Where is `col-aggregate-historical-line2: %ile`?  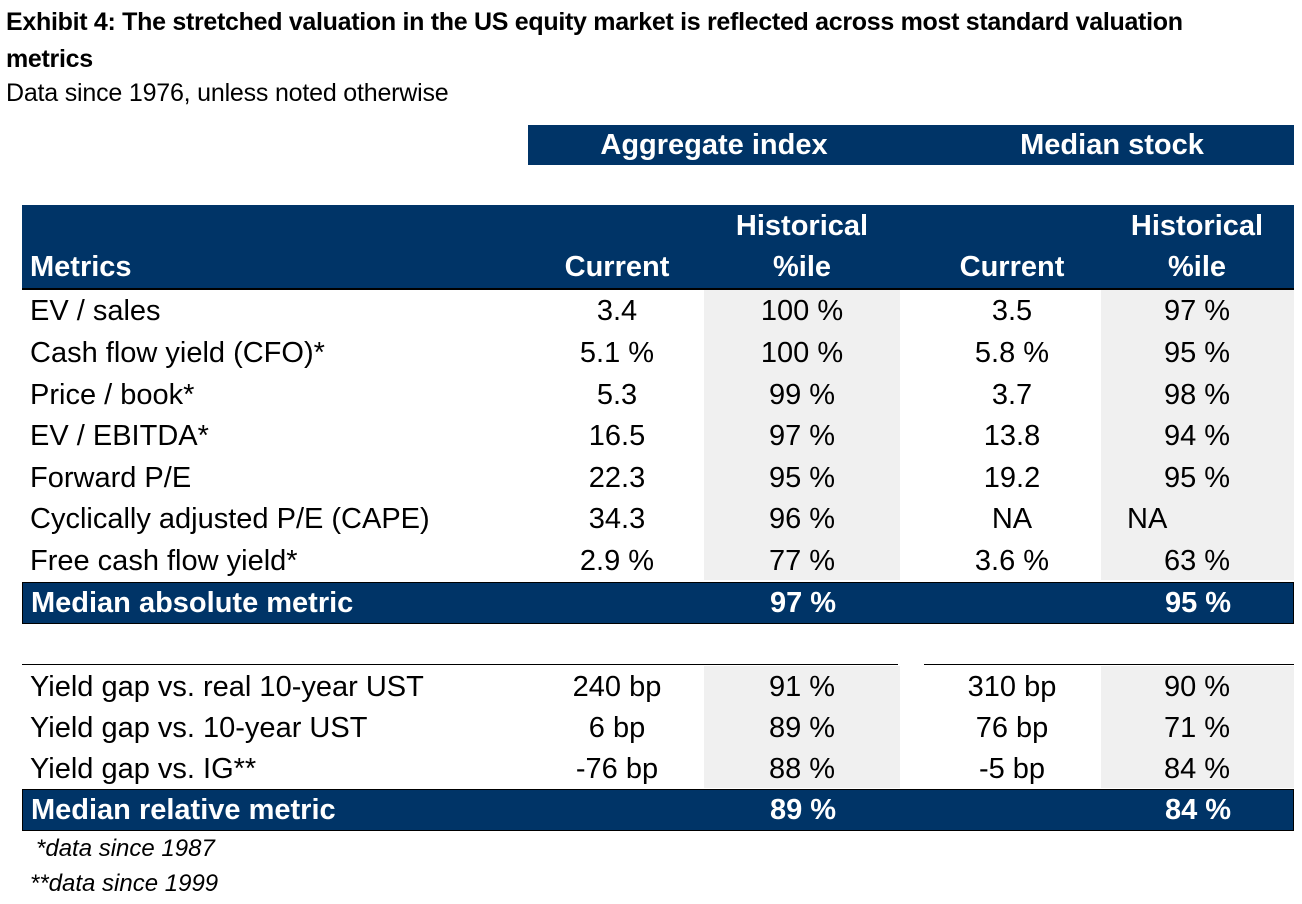 col-aggregate-historical-line2: %ile is located at coordinates (802, 267).